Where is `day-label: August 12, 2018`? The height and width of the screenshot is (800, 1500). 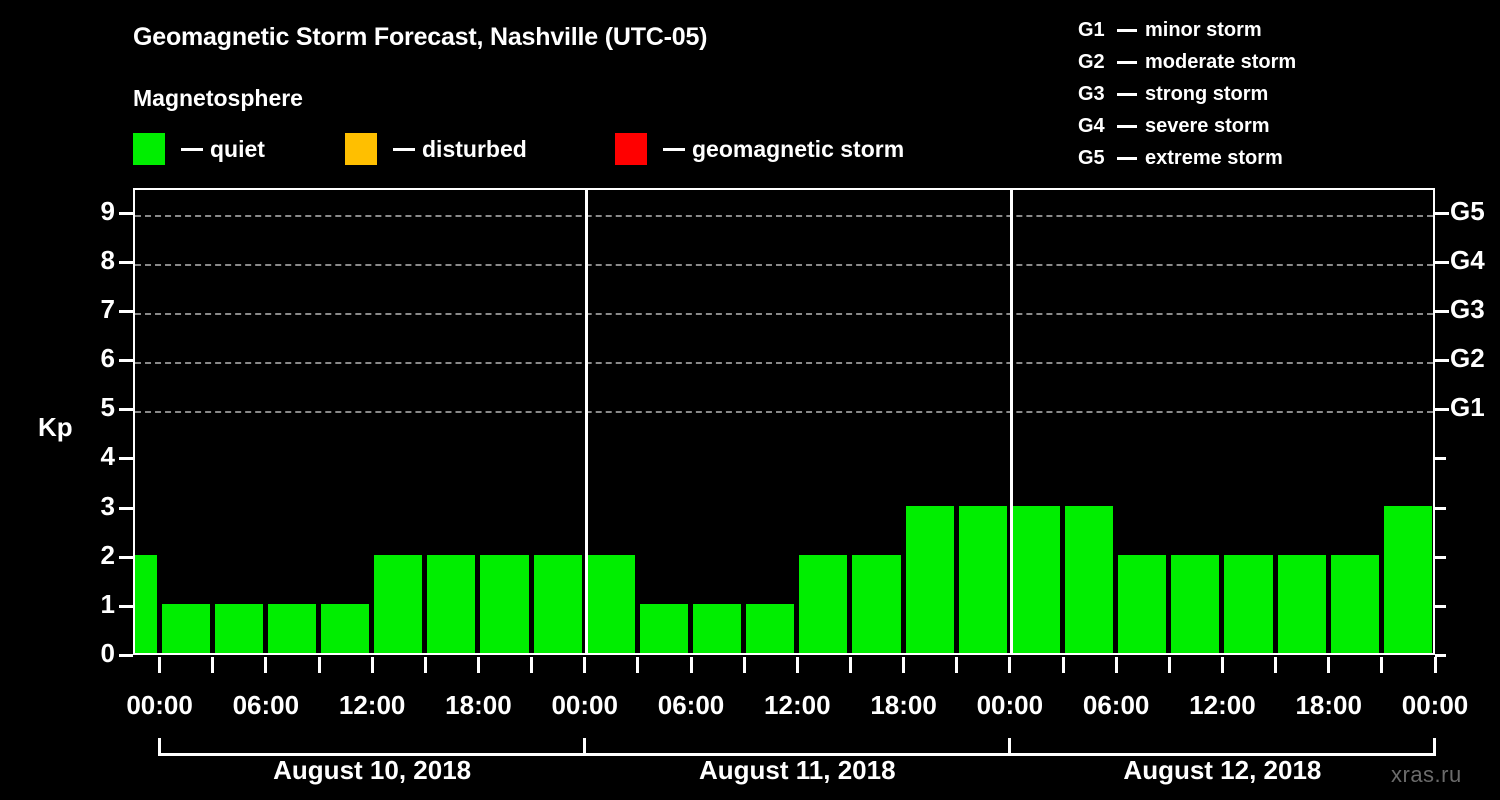 day-label: August 12, 2018 is located at coordinates (1222, 770).